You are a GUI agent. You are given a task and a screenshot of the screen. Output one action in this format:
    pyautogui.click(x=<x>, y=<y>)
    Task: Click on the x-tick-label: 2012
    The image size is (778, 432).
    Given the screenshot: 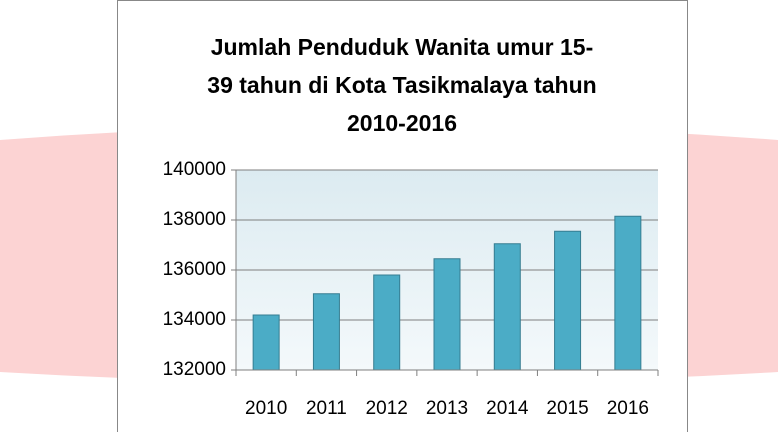 What is the action you would take?
    pyautogui.click(x=387, y=408)
    